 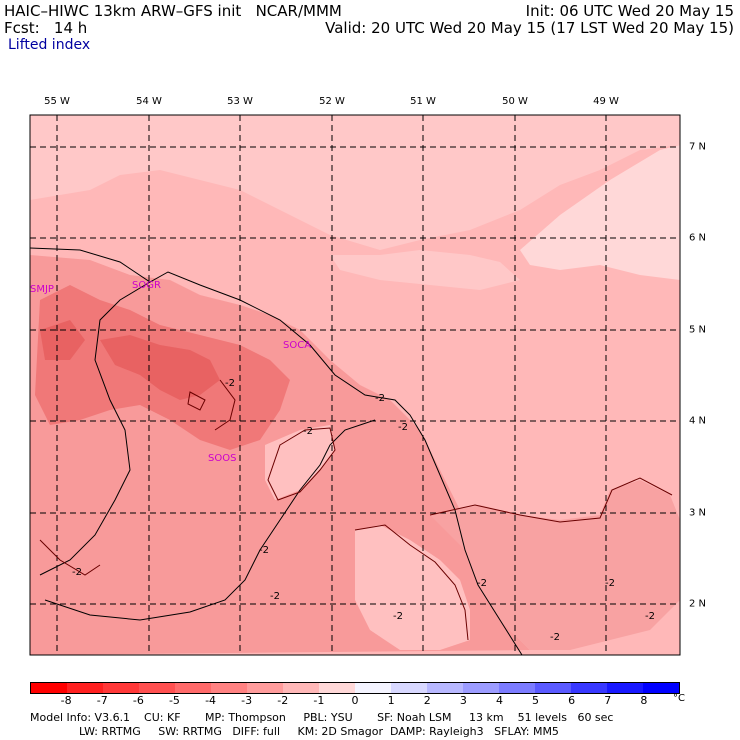 What do you see at coordinates (332, 101) in the screenshot?
I see `lon-label: 52 W` at bounding box center [332, 101].